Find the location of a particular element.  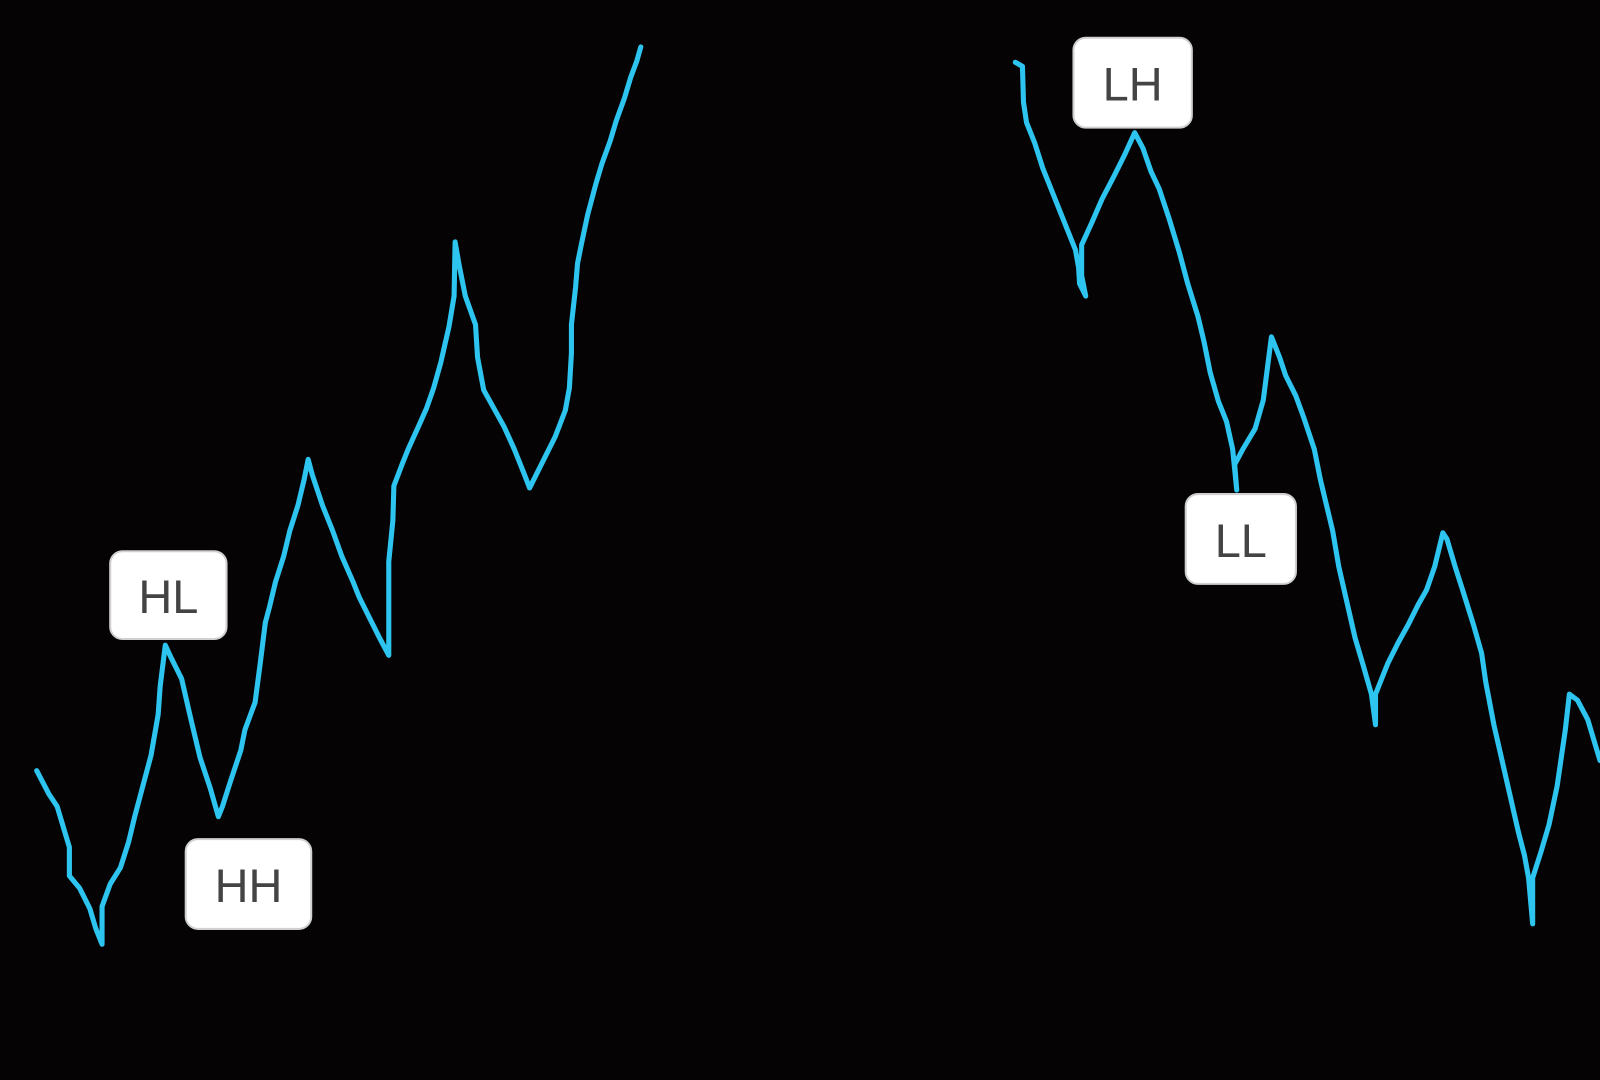

swing-label: HL is located at coordinates (168, 597).